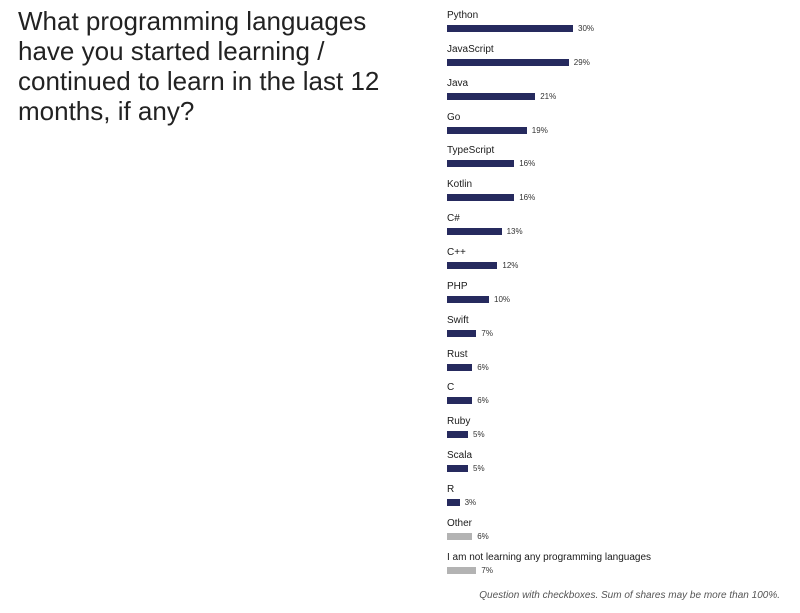  I want to click on category-label: Java, so click(458, 83).